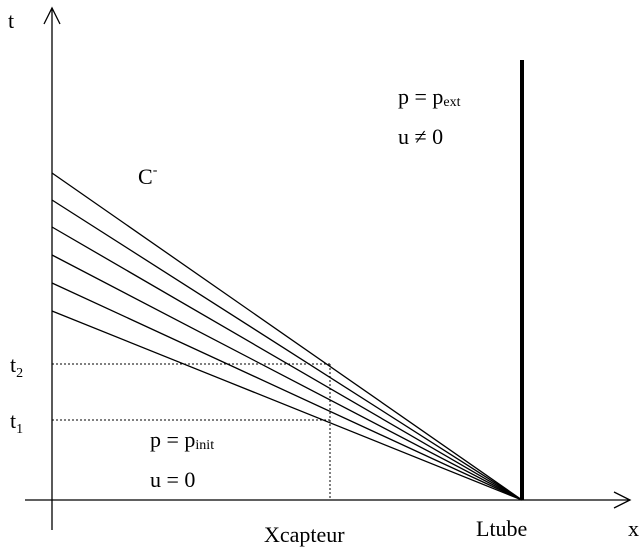 The height and width of the screenshot is (552, 641). Describe the element at coordinates (16, 422) in the screenshot. I see `t1-label: t1` at that location.